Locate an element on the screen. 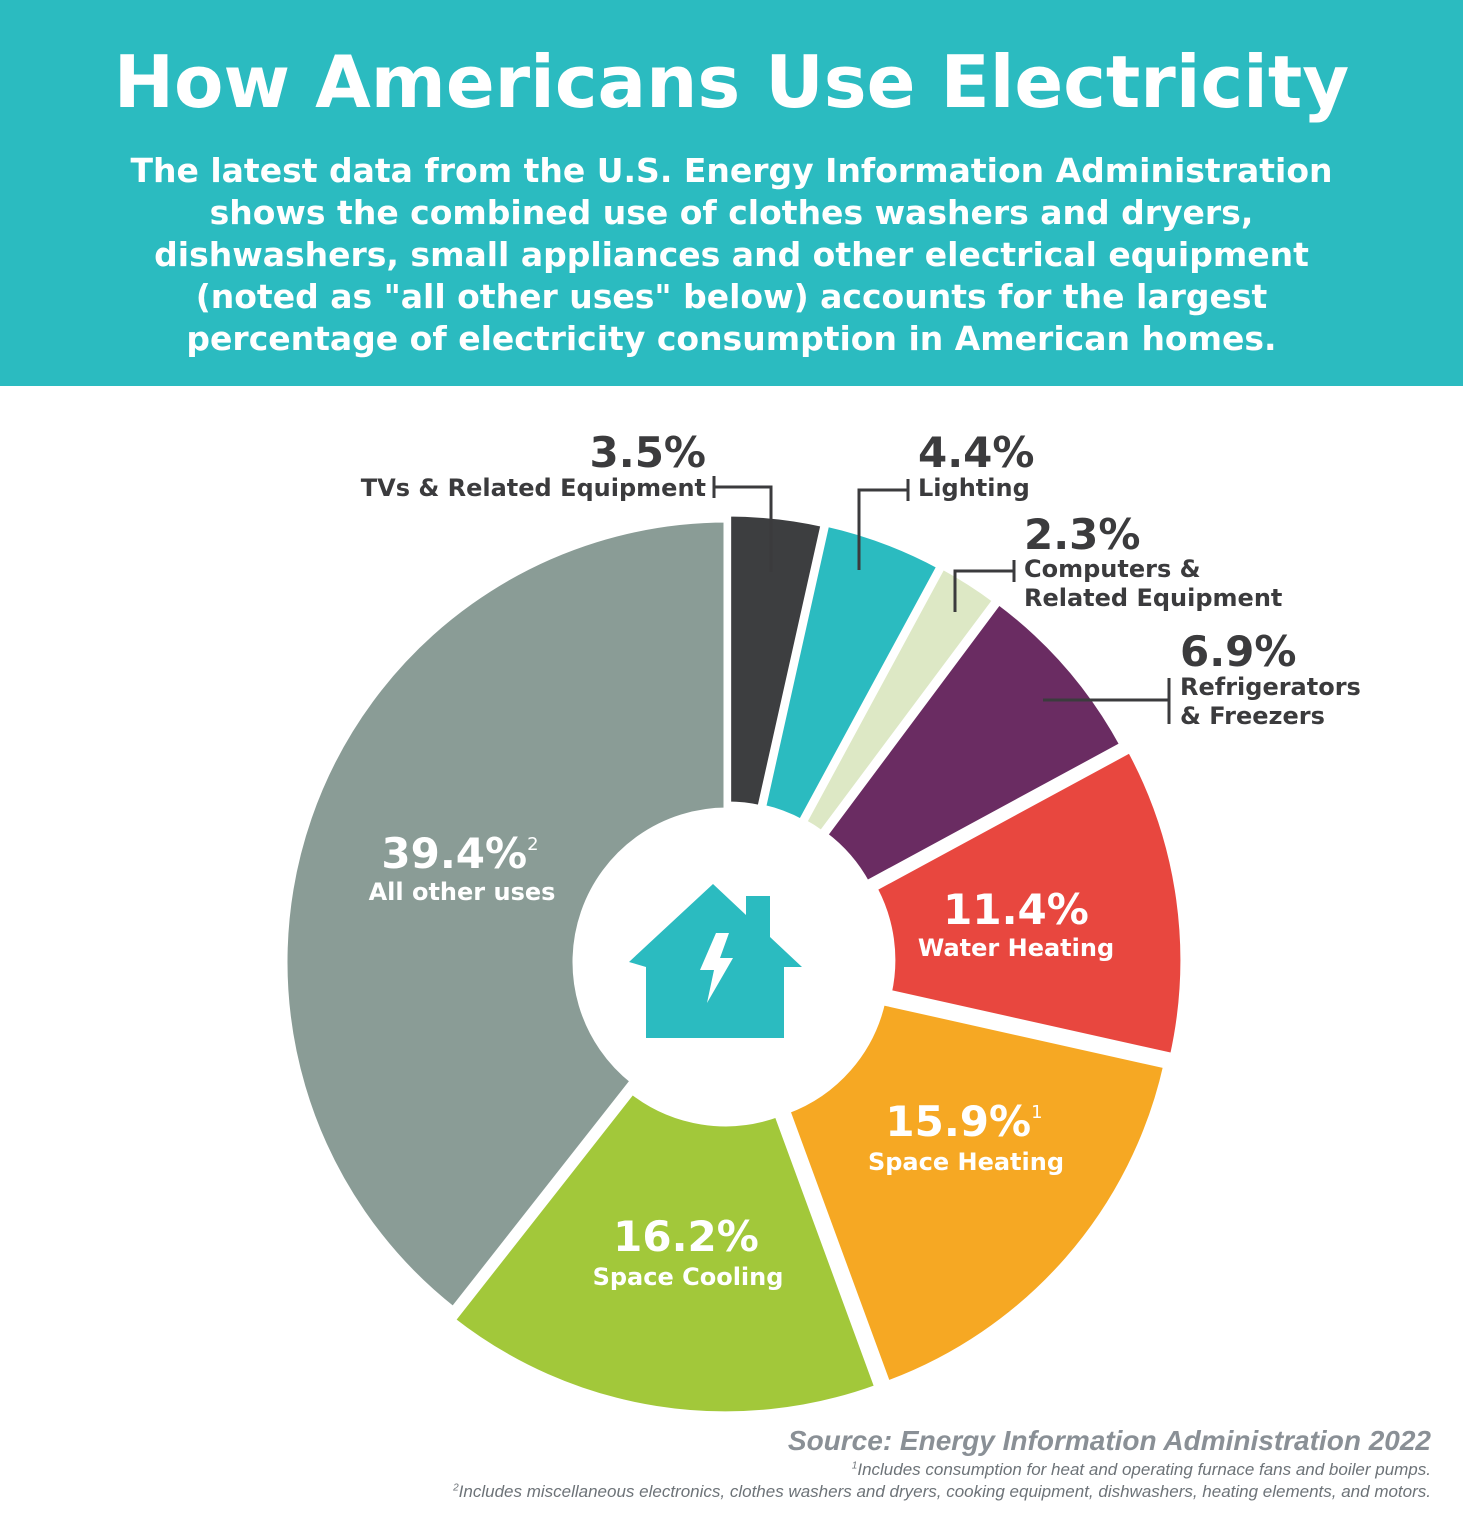 This screenshot has height=1515, width=1463. slice-space_cooling is located at coordinates (664, 1252).